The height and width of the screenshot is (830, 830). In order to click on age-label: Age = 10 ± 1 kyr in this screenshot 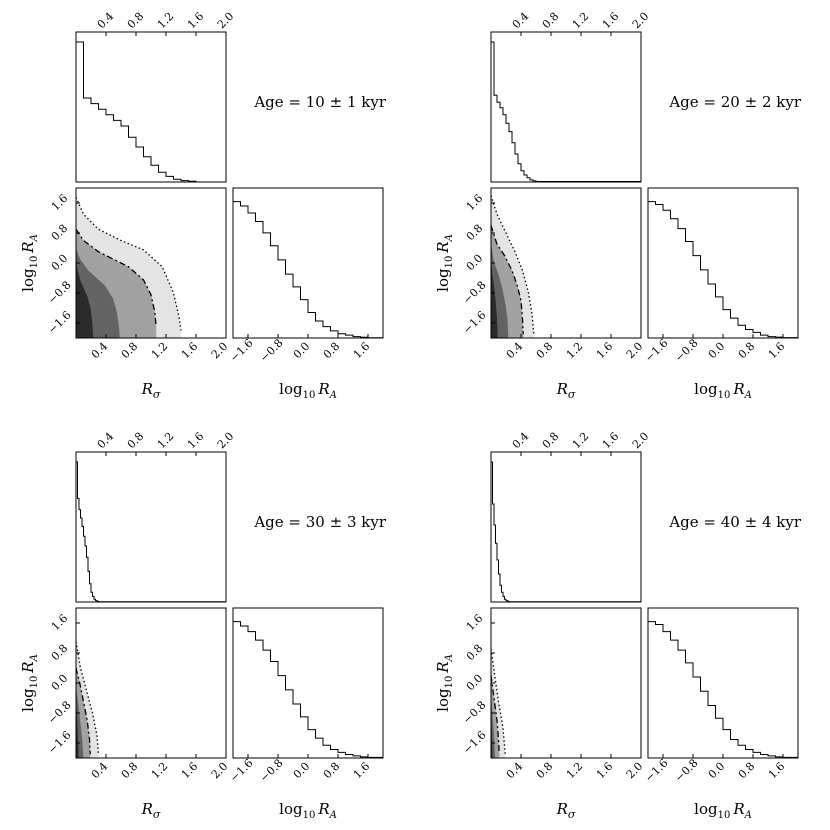, I will do `click(319, 102)`.